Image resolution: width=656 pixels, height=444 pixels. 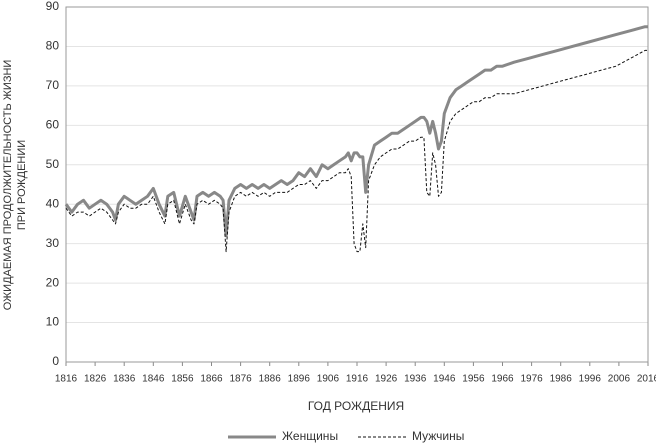 I want to click on x-tick-label: 1936, so click(x=415, y=379).